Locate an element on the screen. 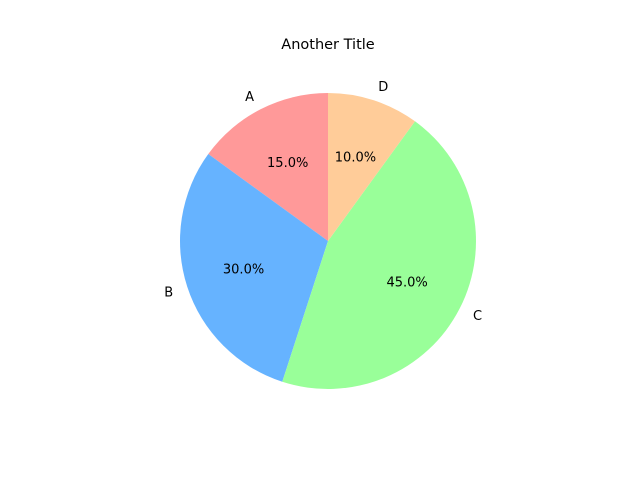 The height and width of the screenshot is (480, 640). percent-label-d: 10.0% is located at coordinates (355, 158).